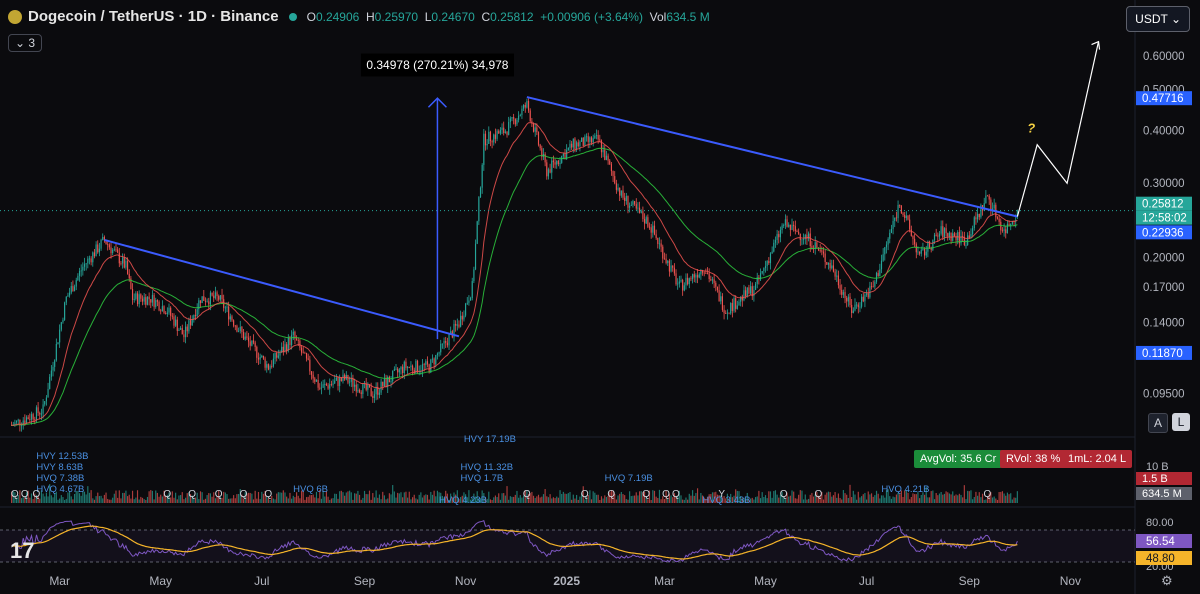 The image size is (1200, 594). I want to click on auto-scale-button: A, so click(1158, 423).